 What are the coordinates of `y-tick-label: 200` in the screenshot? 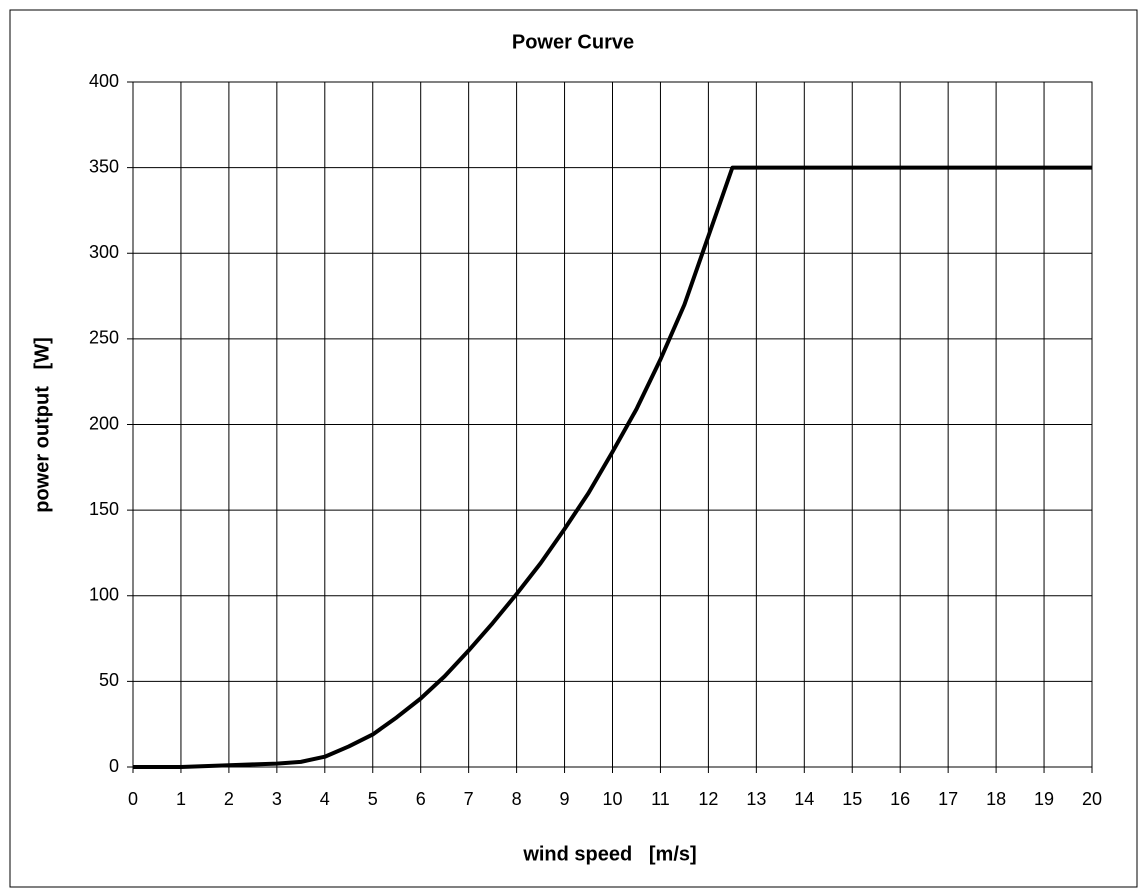 It's located at (104, 423).